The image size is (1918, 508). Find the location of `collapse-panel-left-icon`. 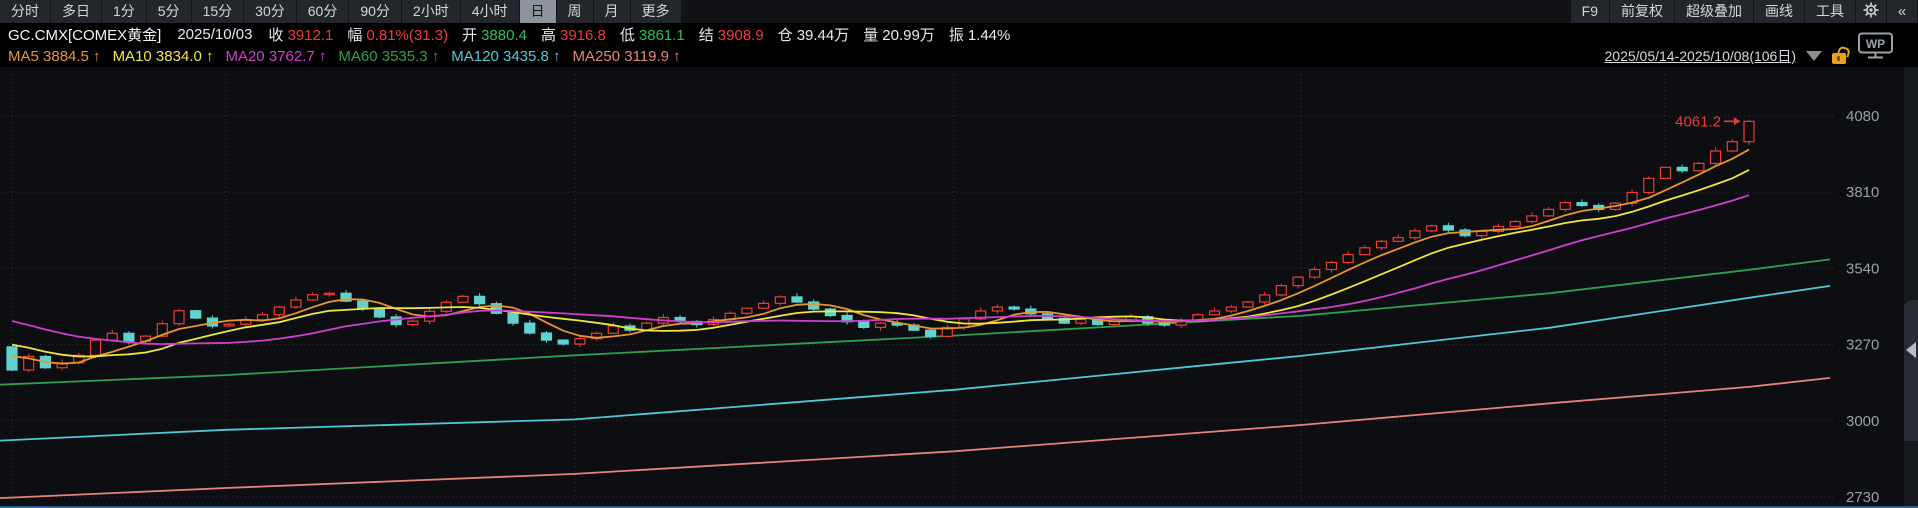

collapse-panel-left-icon is located at coordinates (1911, 350).